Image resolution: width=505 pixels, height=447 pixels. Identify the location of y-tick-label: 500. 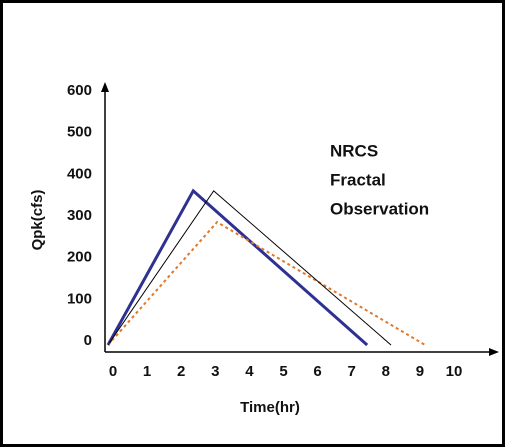
(79, 132).